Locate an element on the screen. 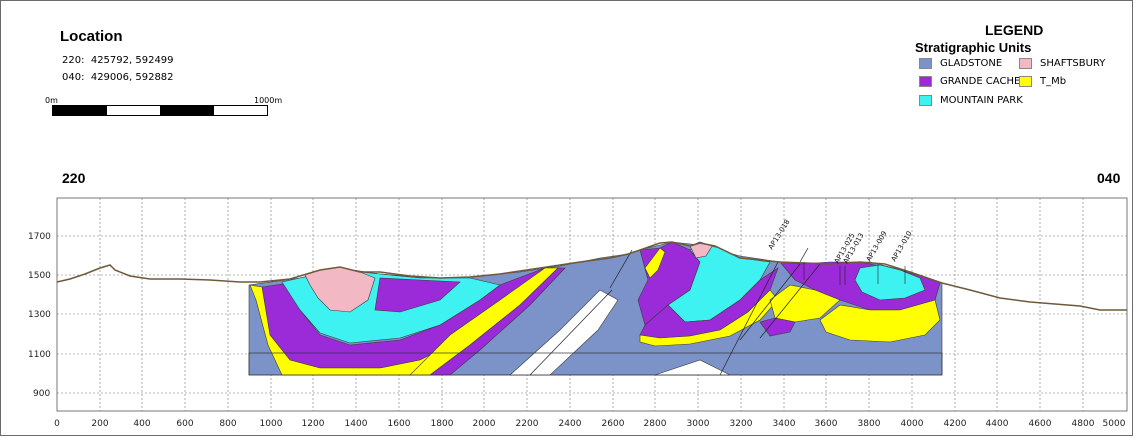 The width and height of the screenshot is (1135, 438). section-end-label: 040 is located at coordinates (1109, 178).